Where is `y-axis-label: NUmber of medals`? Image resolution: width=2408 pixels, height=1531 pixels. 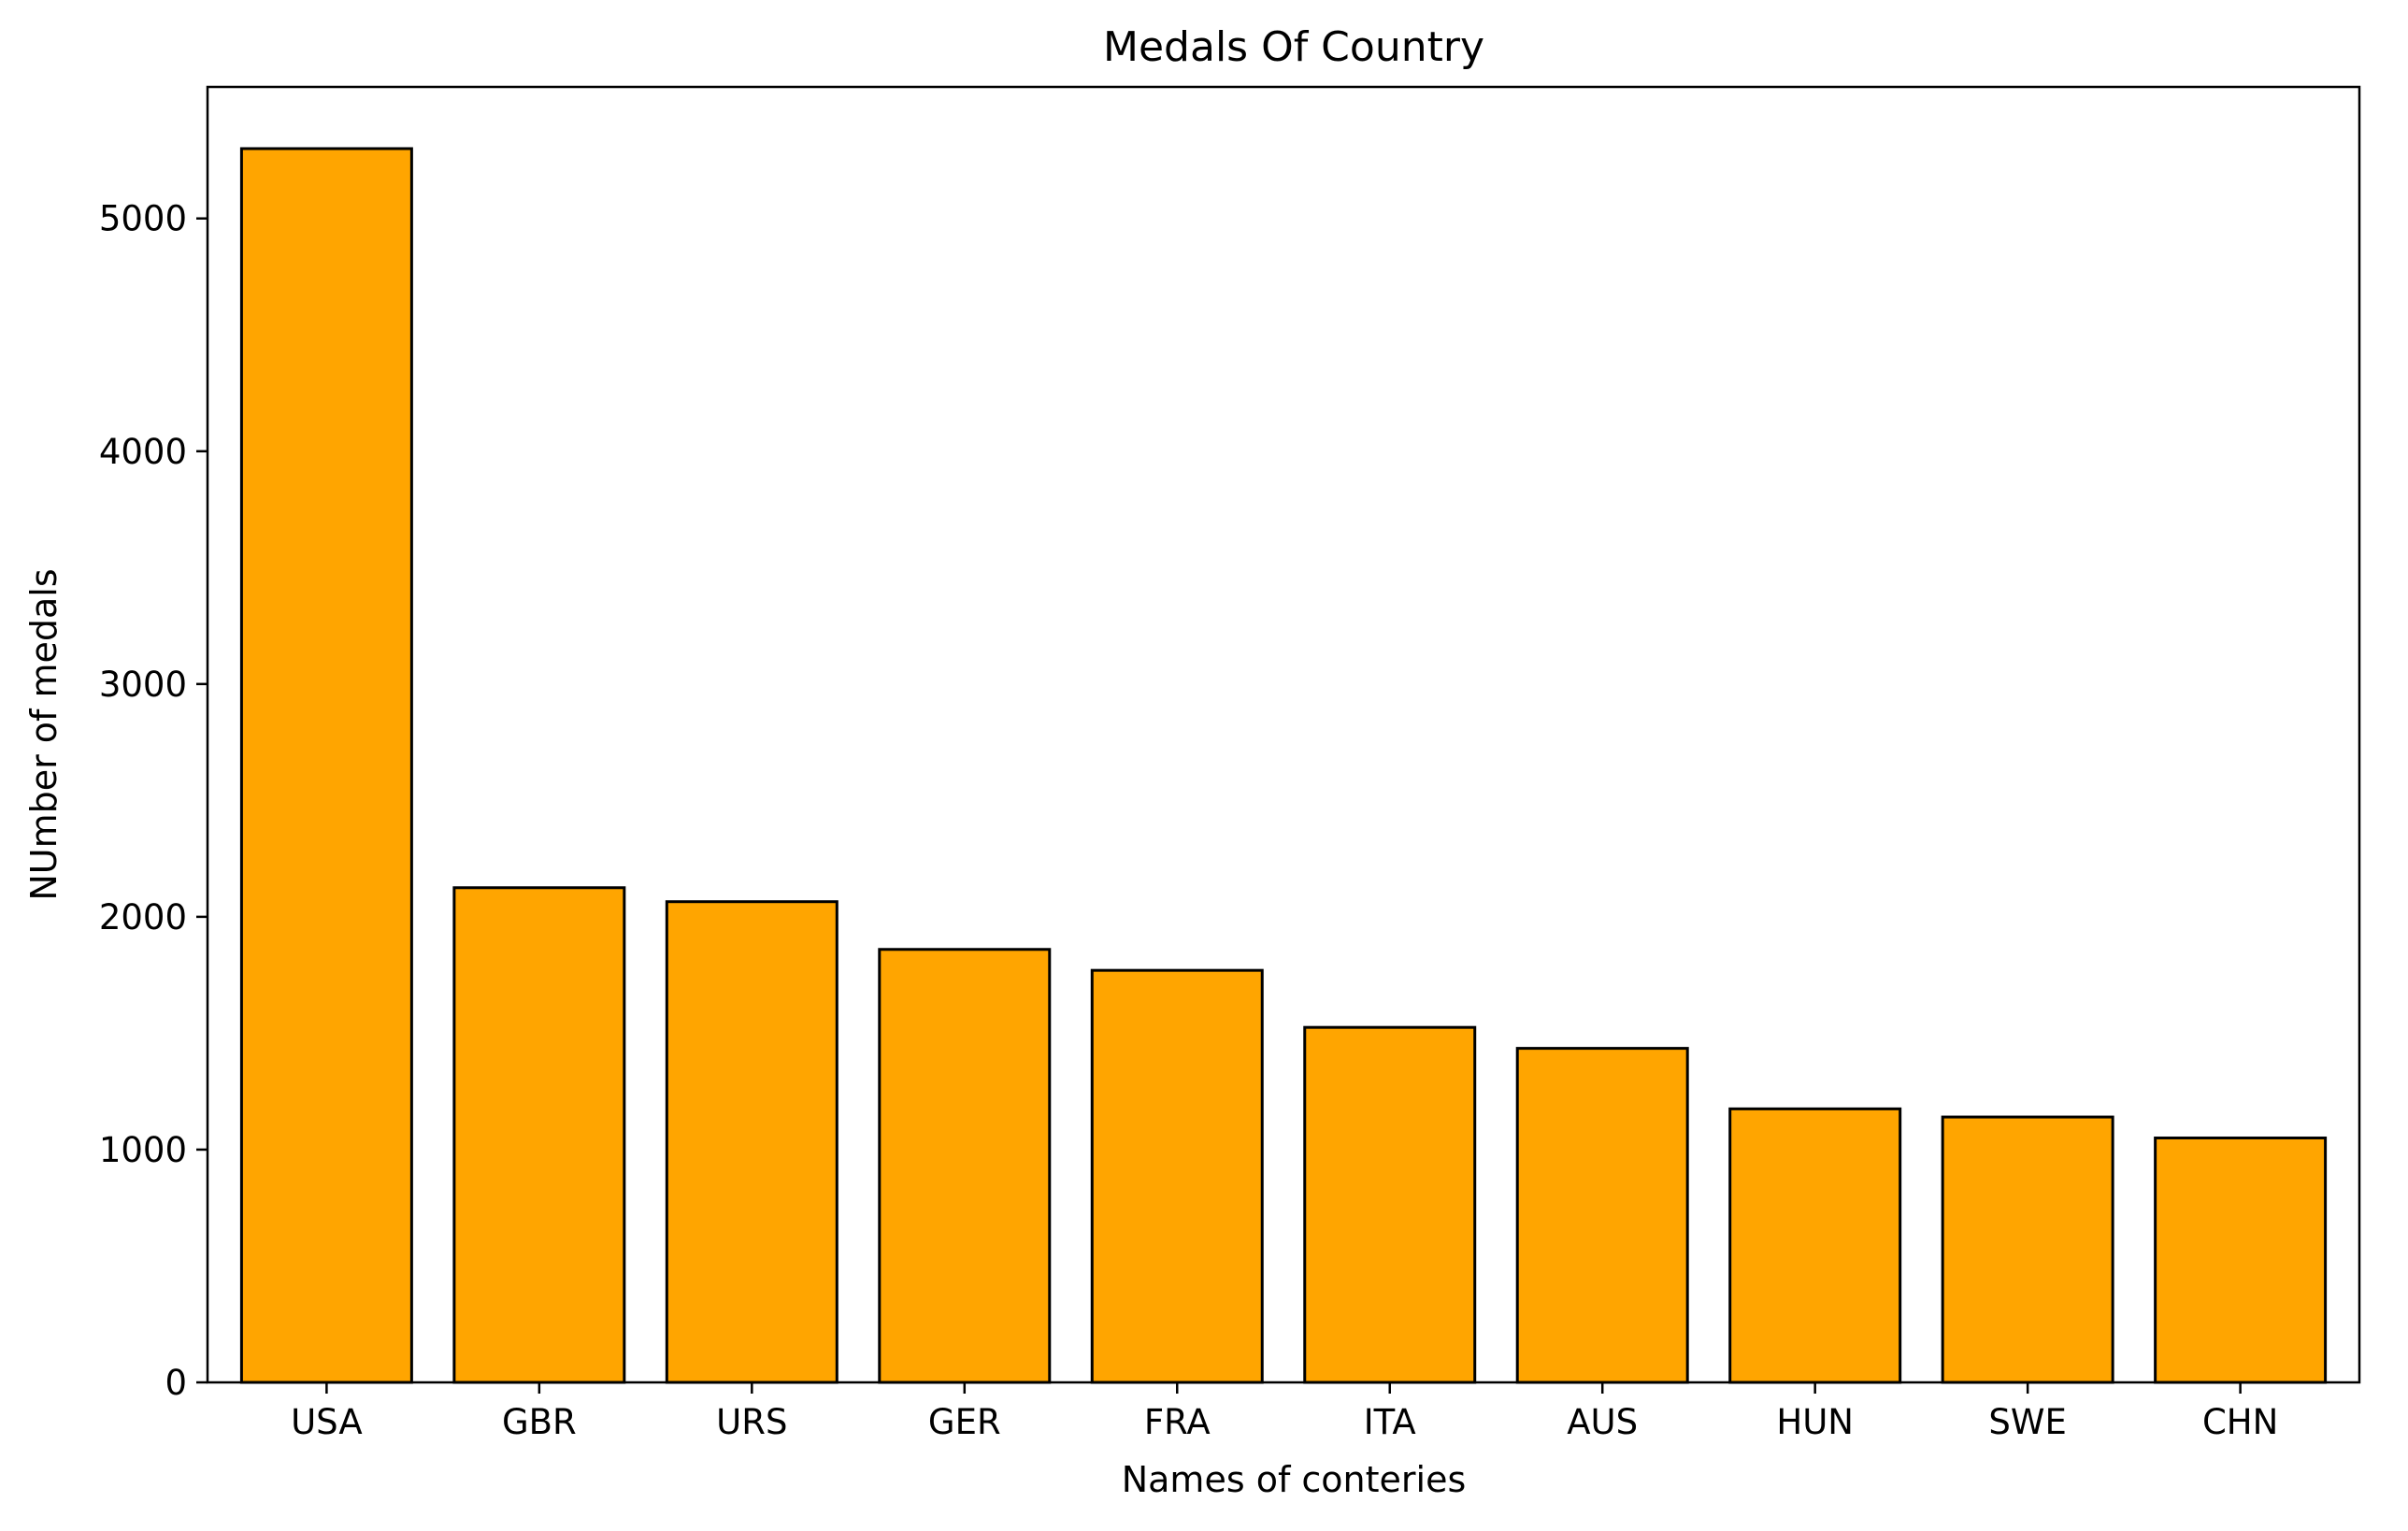
y-axis-label: NUmber of medals is located at coordinates (43, 734).